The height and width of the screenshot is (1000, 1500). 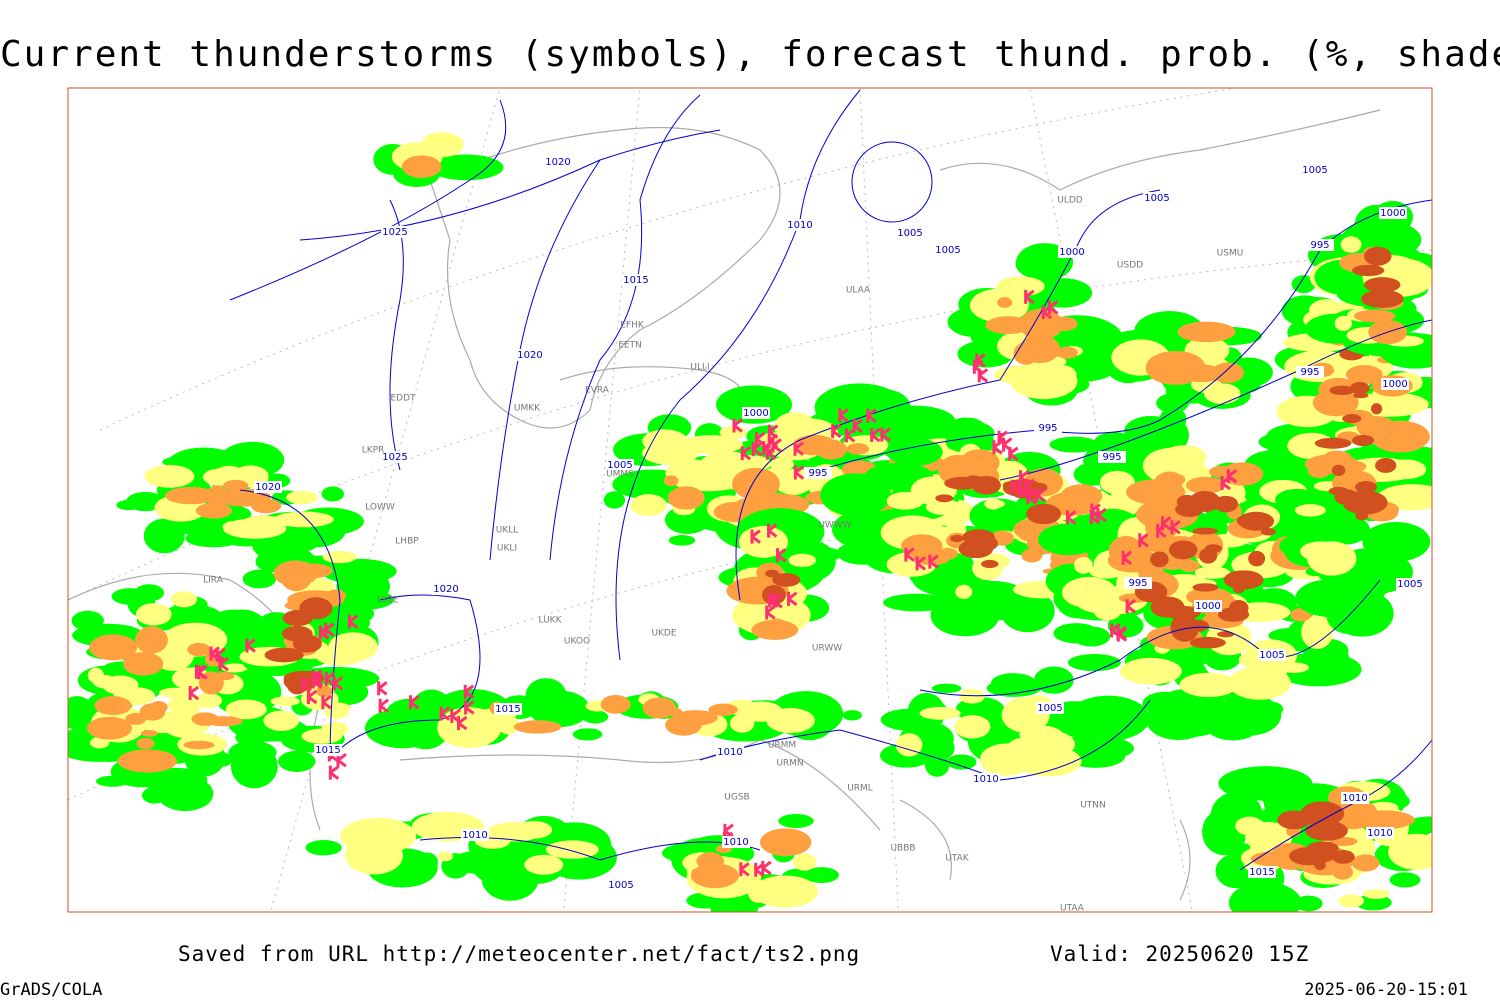 What do you see at coordinates (1230, 254) in the screenshot?
I see `station-label: USMU` at bounding box center [1230, 254].